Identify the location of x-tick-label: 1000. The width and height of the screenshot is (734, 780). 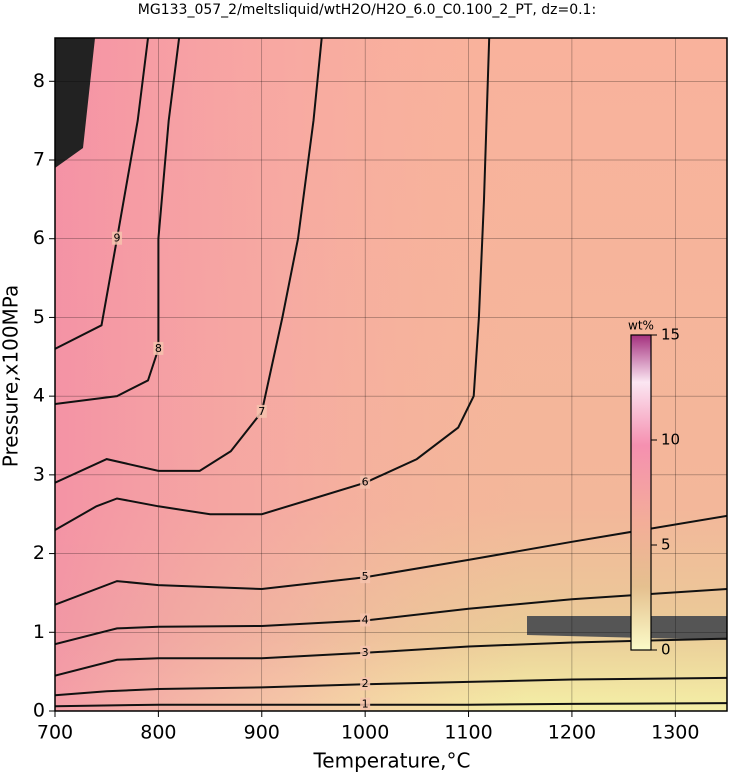
(365, 733).